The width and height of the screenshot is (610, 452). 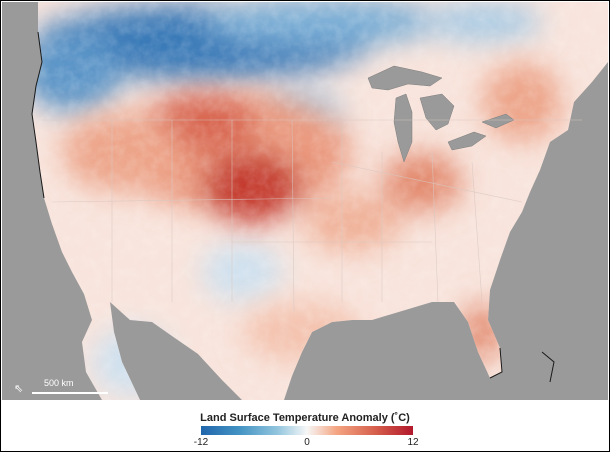 What do you see at coordinates (307, 430) in the screenshot?
I see `legend-color-bar` at bounding box center [307, 430].